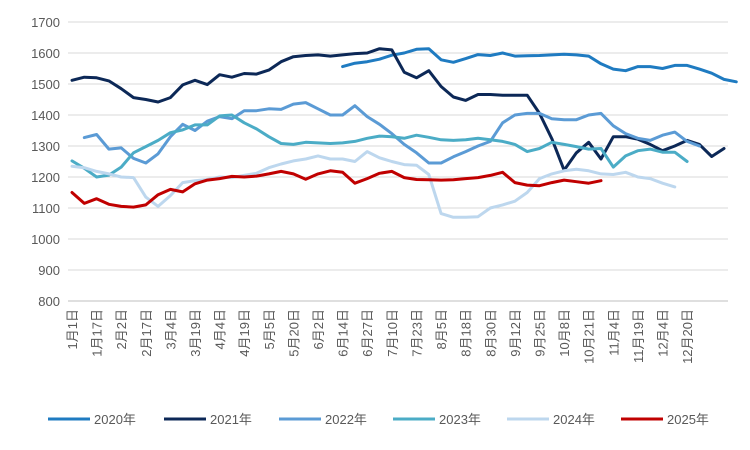  I want to click on legend-label: 2023年, so click(460, 419).